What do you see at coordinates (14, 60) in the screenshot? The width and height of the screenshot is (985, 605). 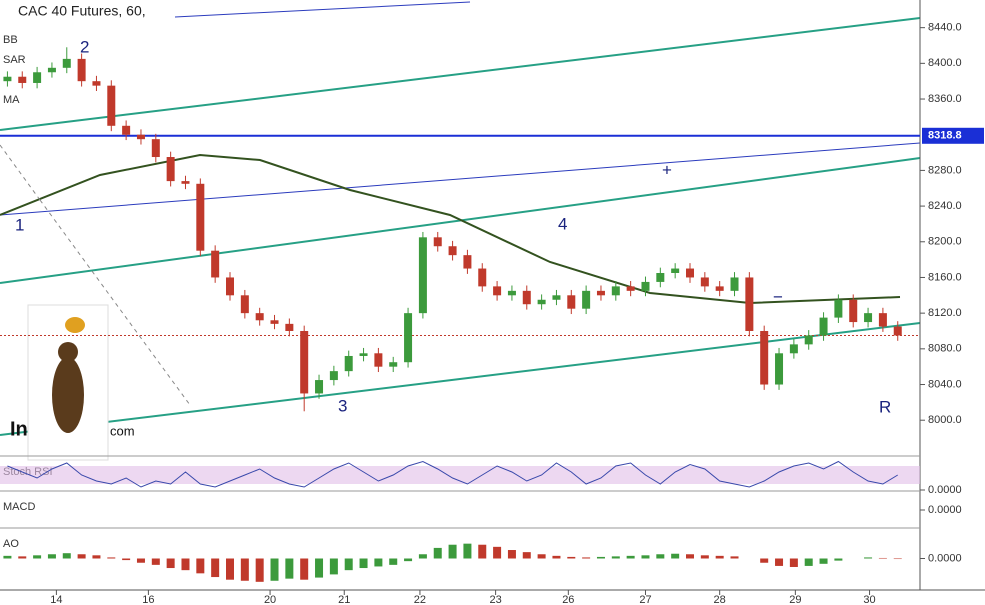 I see `indicator-label: SAR` at bounding box center [14, 60].